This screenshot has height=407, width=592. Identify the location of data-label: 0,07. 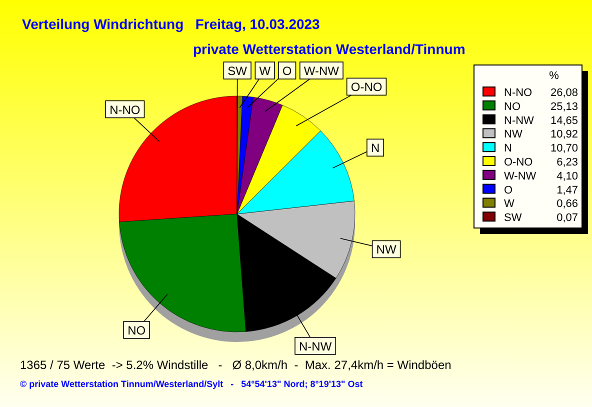
(567, 218).